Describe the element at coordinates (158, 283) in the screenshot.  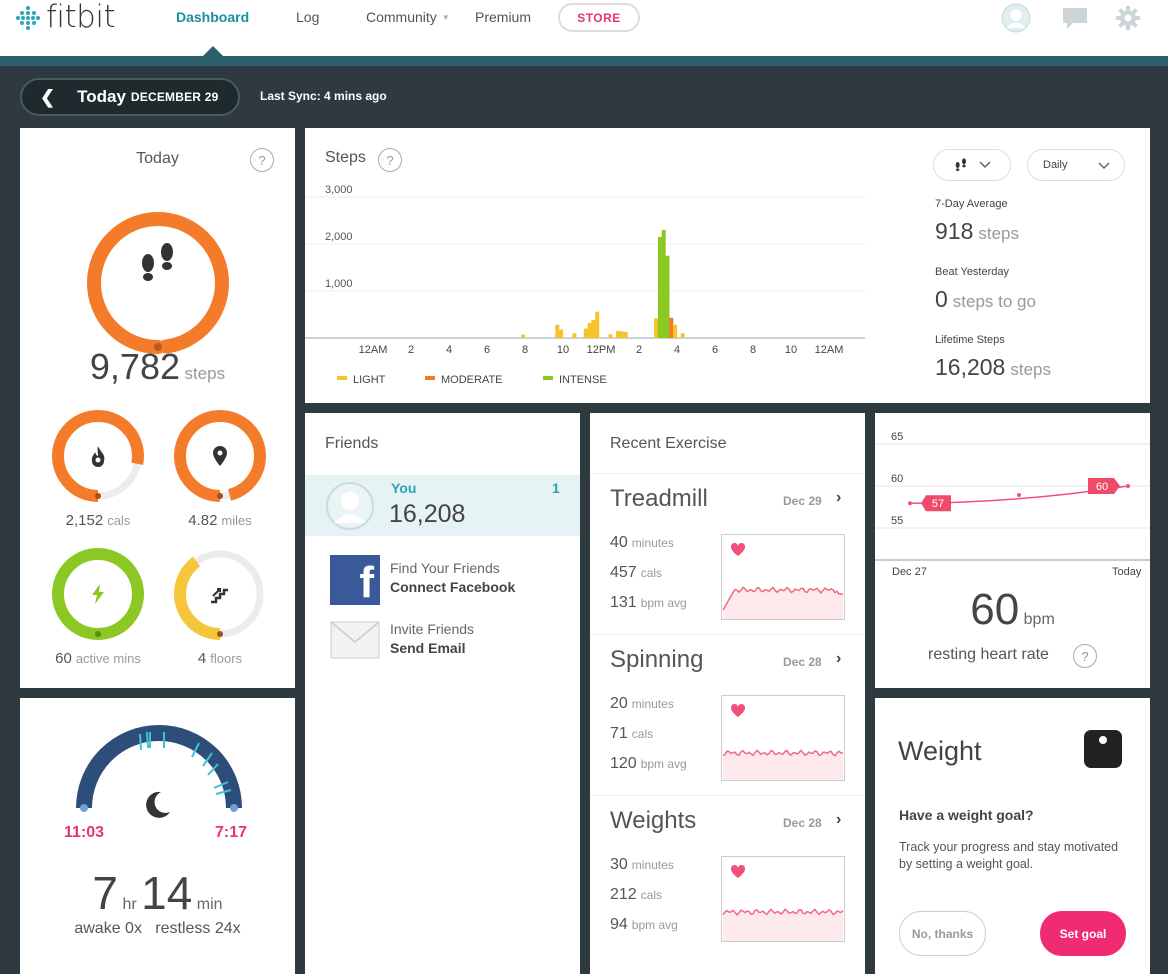
I see `steps-progress-ring` at that location.